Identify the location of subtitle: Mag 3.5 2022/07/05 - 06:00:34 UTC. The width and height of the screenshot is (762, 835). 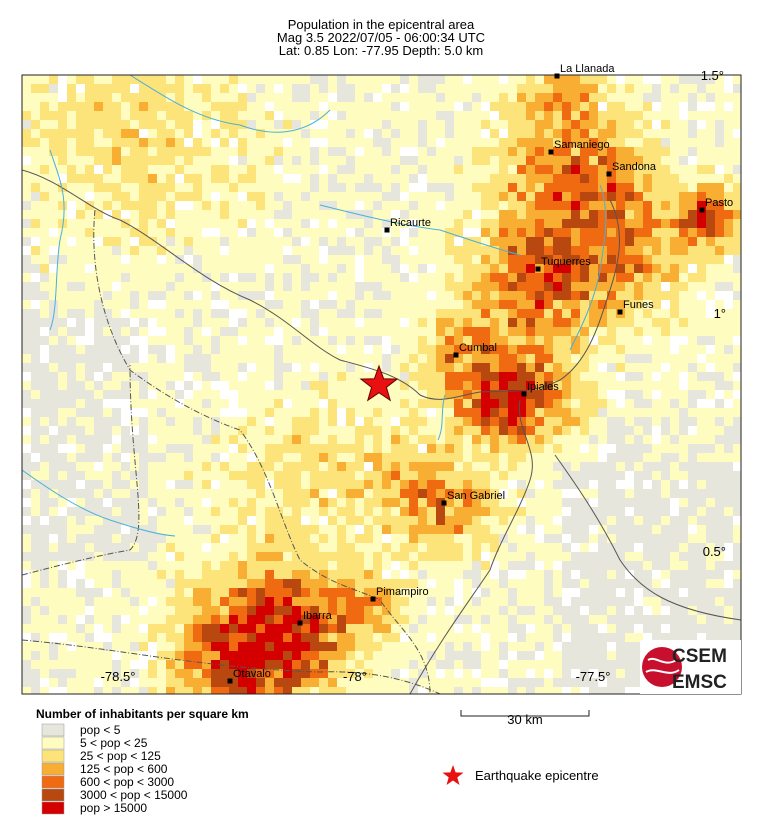
(381, 37).